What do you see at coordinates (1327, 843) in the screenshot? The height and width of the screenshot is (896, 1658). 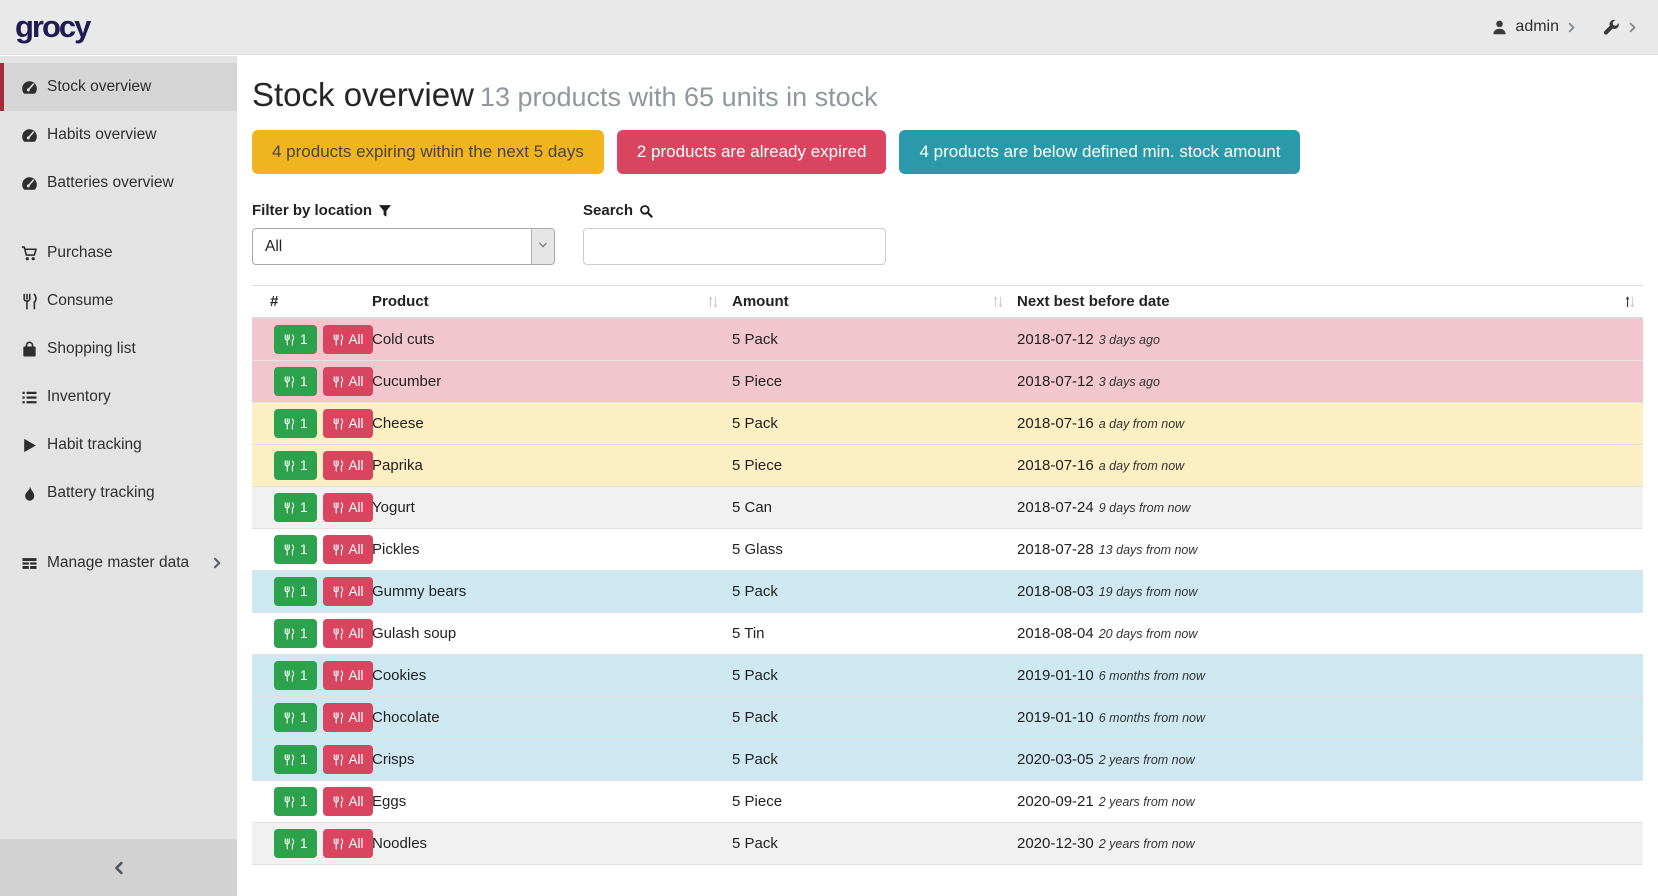 I see `best-before-date: 2020-12-30 2 years from now` at bounding box center [1327, 843].